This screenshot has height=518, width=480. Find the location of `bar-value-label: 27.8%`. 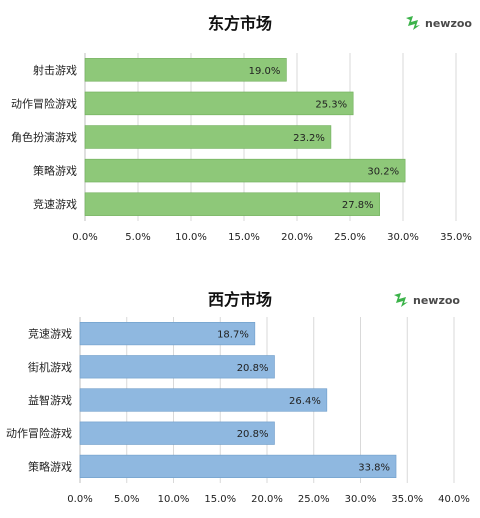

bar-value-label: 27.8% is located at coordinates (358, 205).